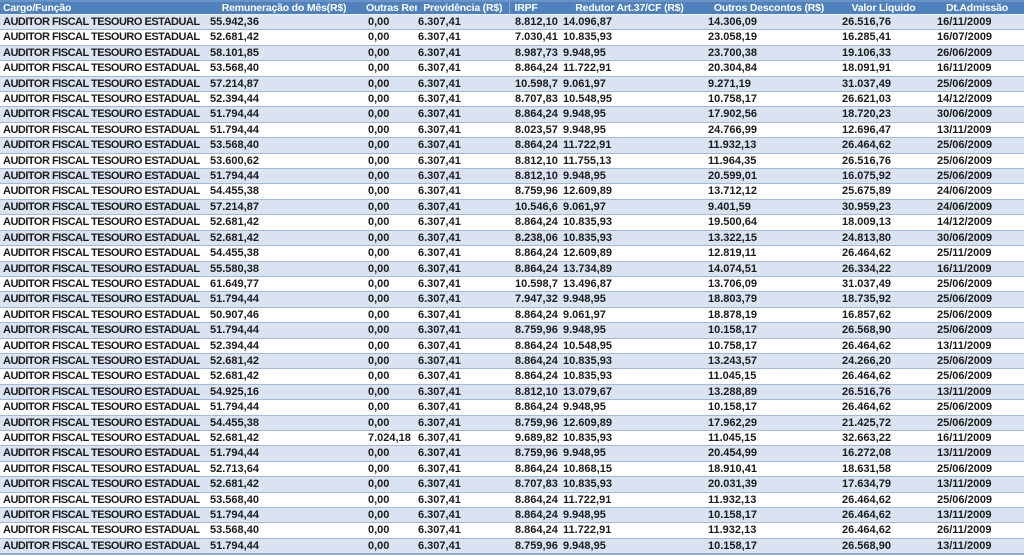  I want to click on cell-valor-liquido: 18.720,23, so click(883, 114).